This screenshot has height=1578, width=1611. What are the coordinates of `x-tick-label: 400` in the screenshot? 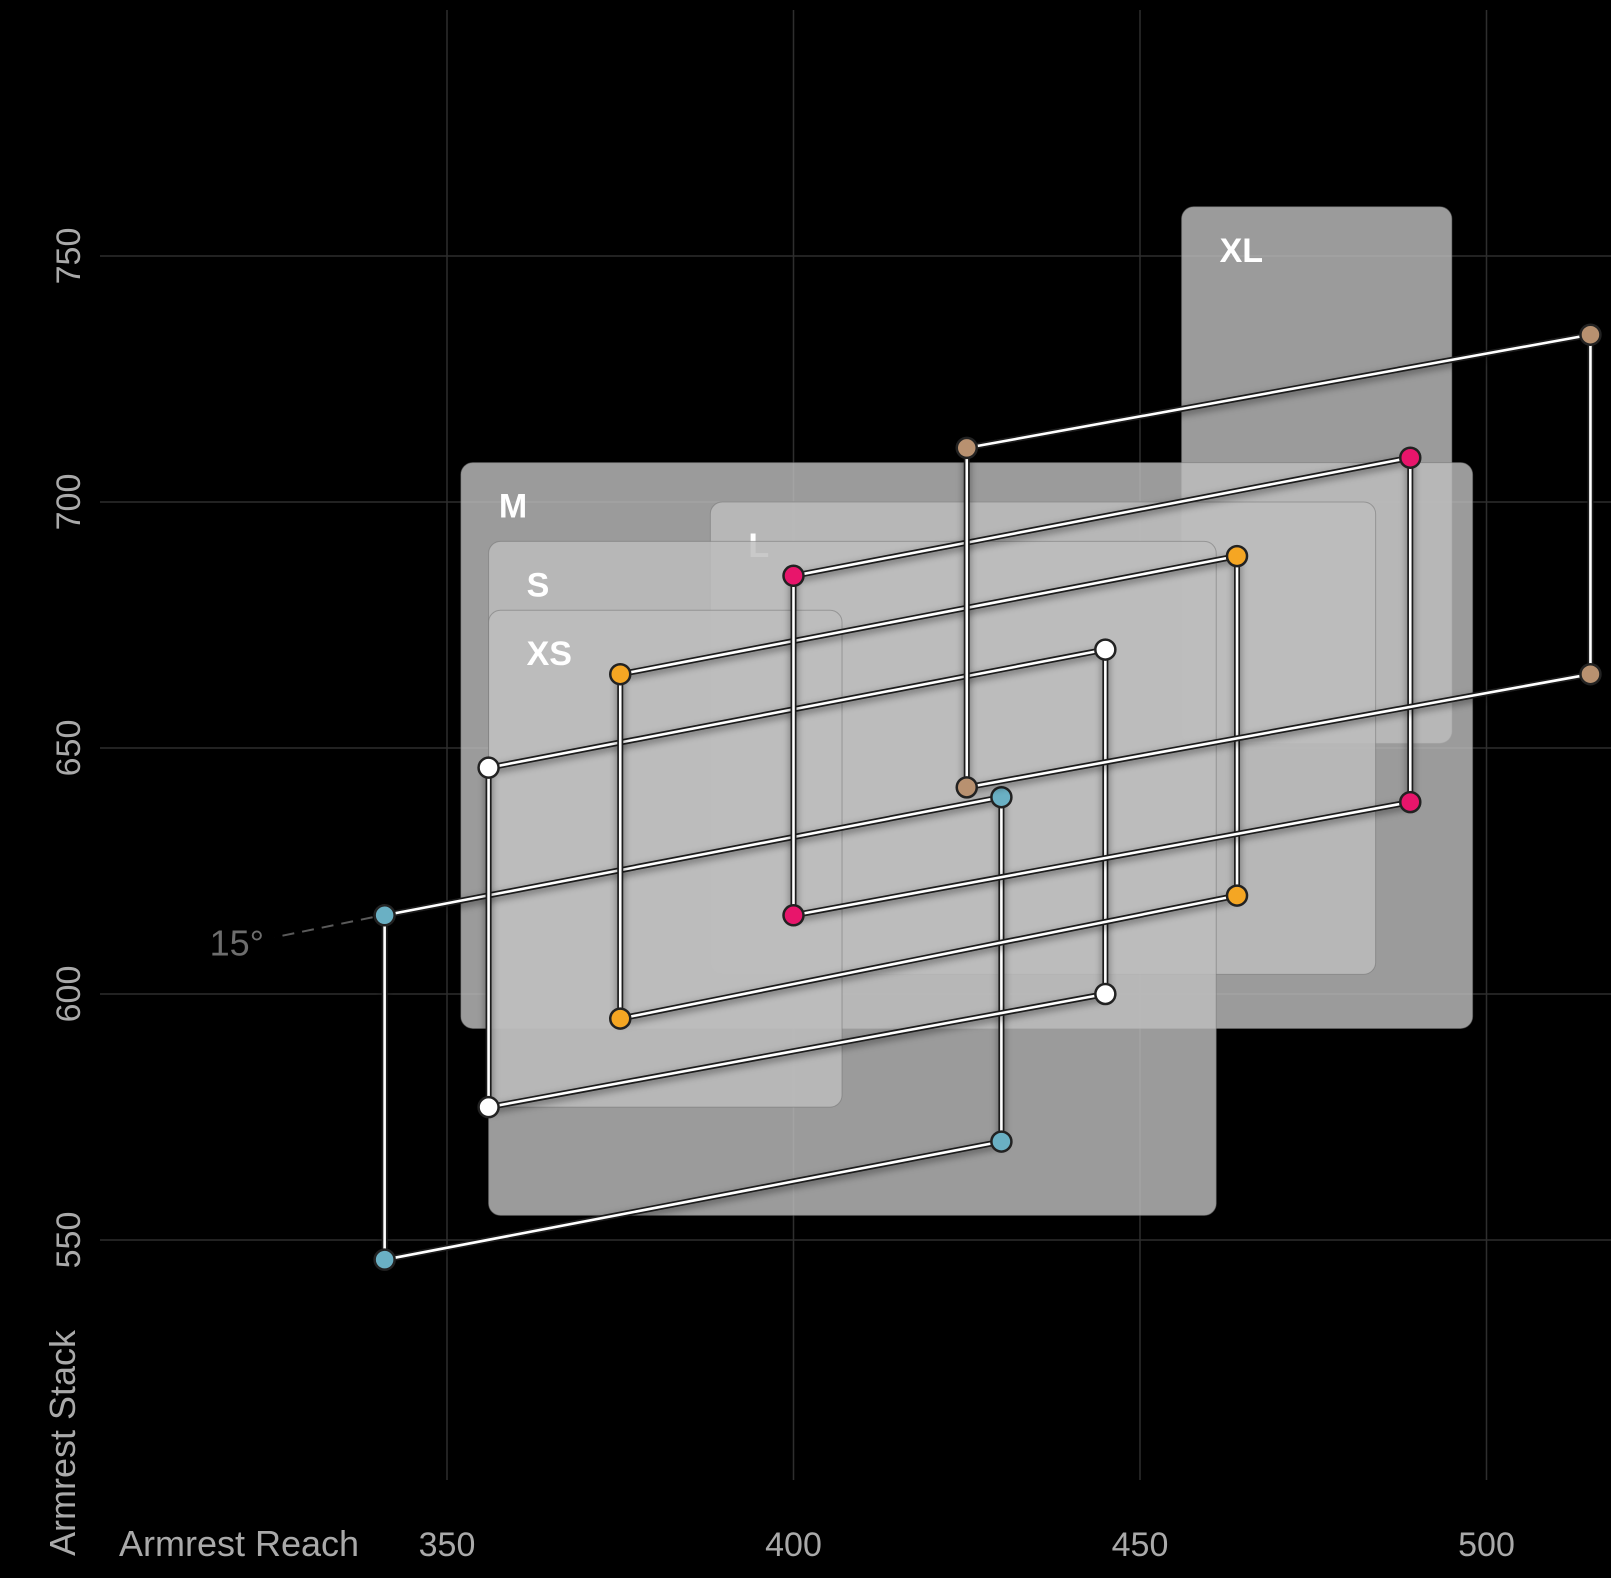 It's located at (793, 1545).